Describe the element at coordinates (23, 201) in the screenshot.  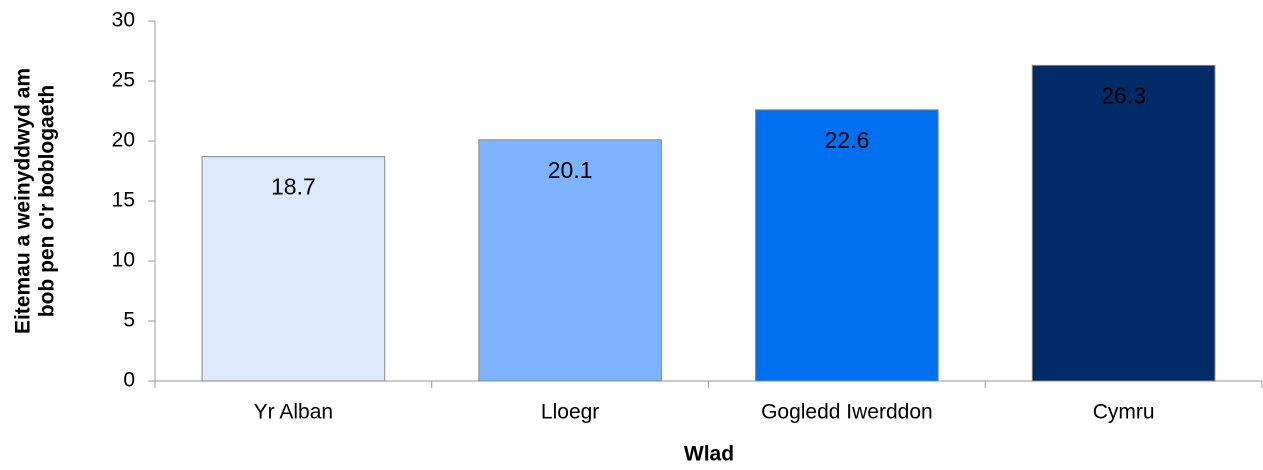
I see `y-axis-label: Eitemau a weinyddwyd am` at that location.